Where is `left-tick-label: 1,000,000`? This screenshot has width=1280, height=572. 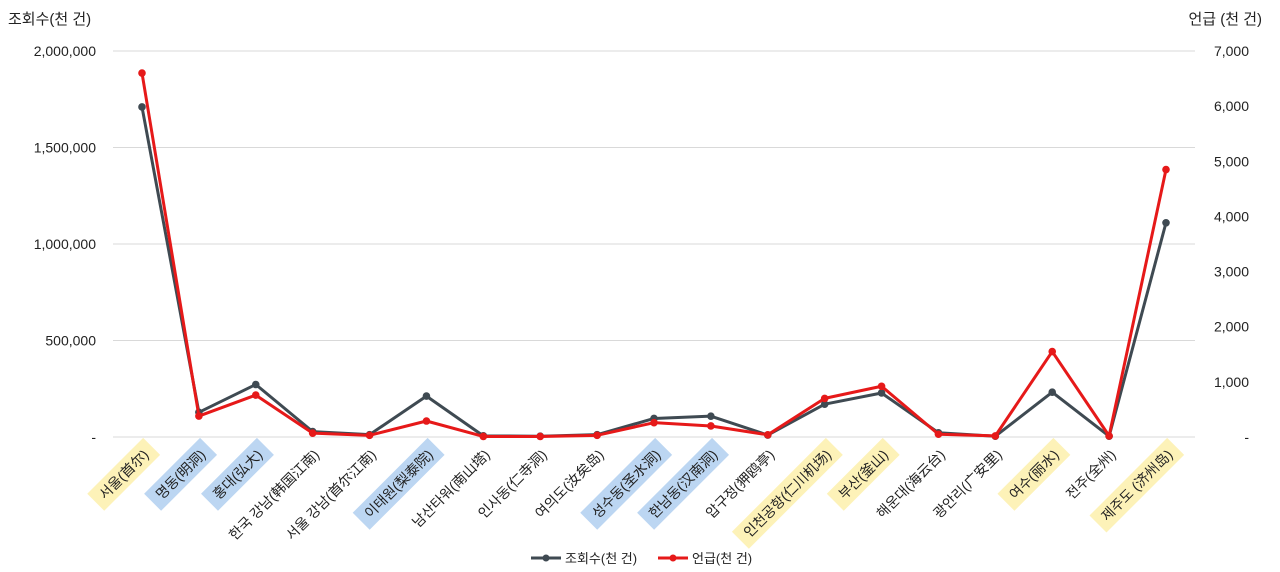
left-tick-label: 1,000,000 is located at coordinates (65, 244).